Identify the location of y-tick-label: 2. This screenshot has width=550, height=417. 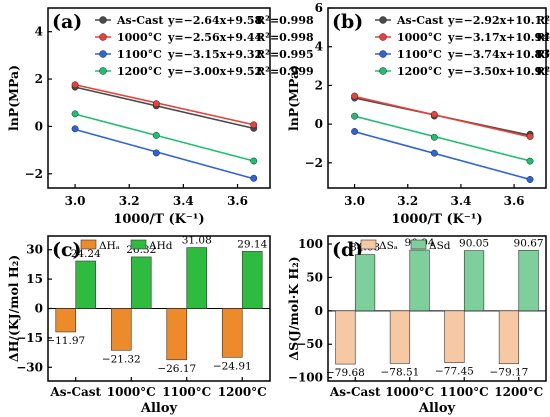
(39, 79).